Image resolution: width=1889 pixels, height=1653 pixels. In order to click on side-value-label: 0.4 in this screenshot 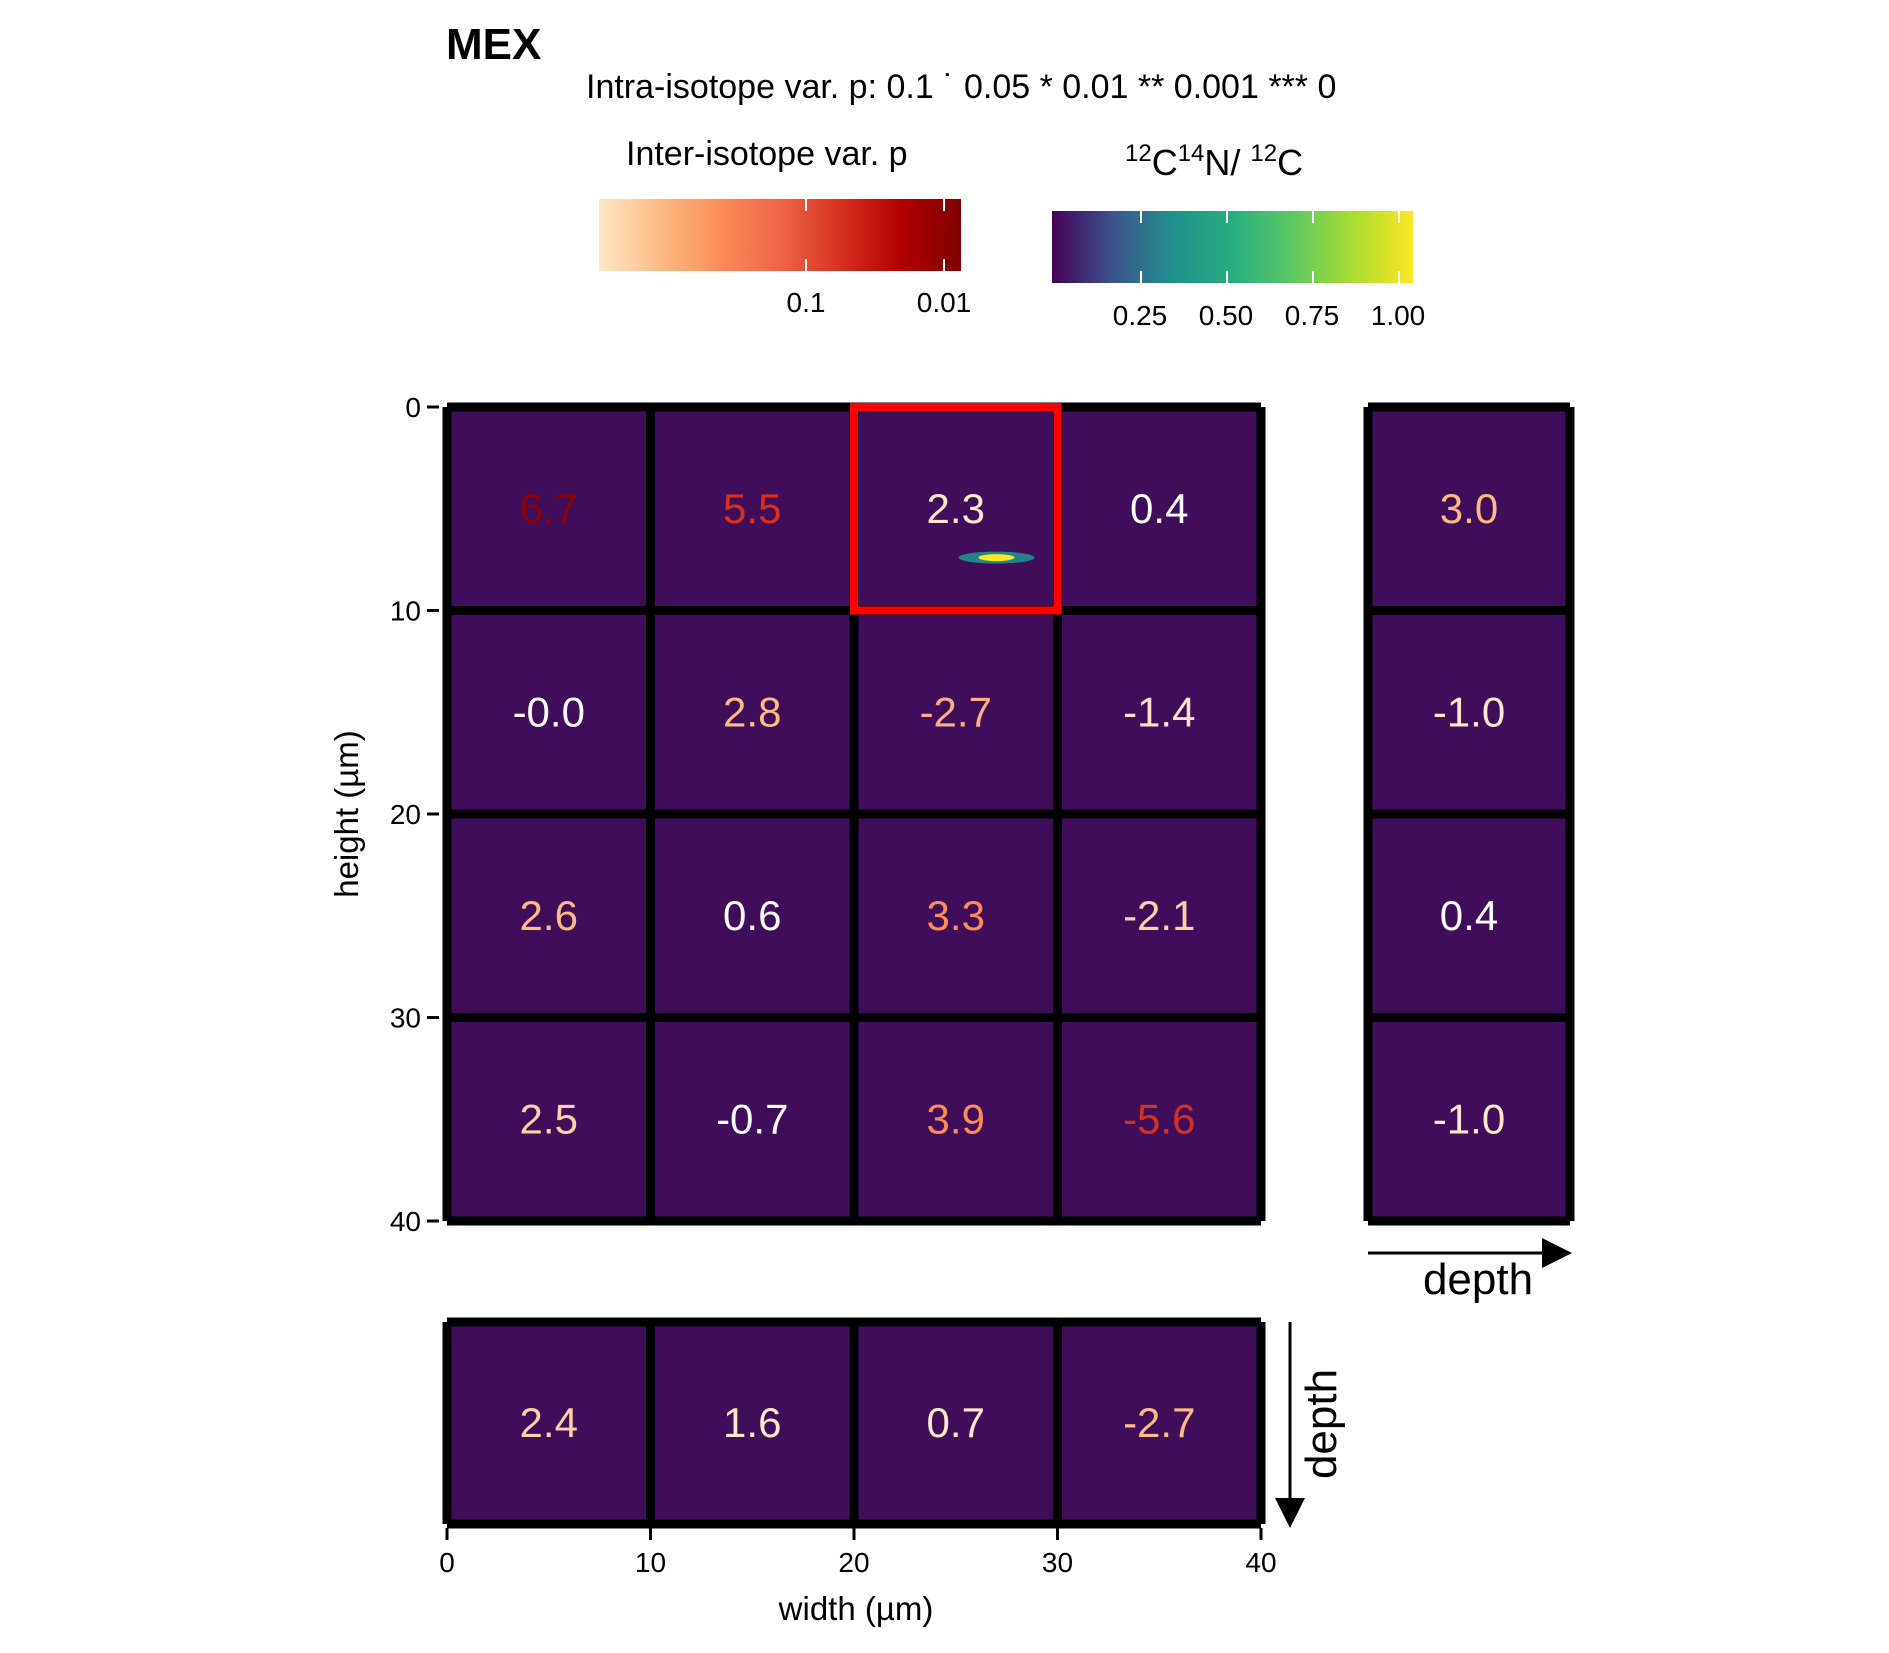, I will do `click(1469, 915)`.